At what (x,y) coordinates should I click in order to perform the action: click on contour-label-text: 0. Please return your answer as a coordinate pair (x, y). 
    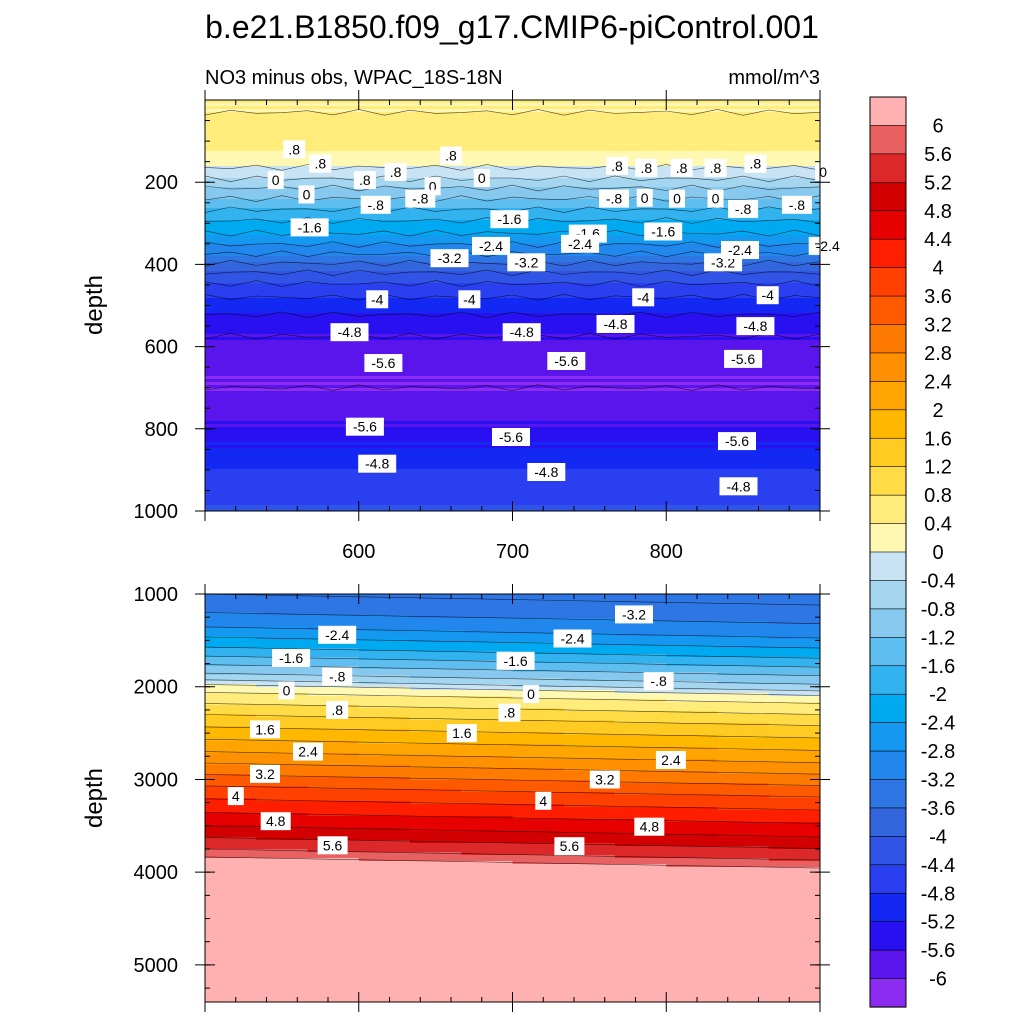
    Looking at the image, I should click on (482, 178).